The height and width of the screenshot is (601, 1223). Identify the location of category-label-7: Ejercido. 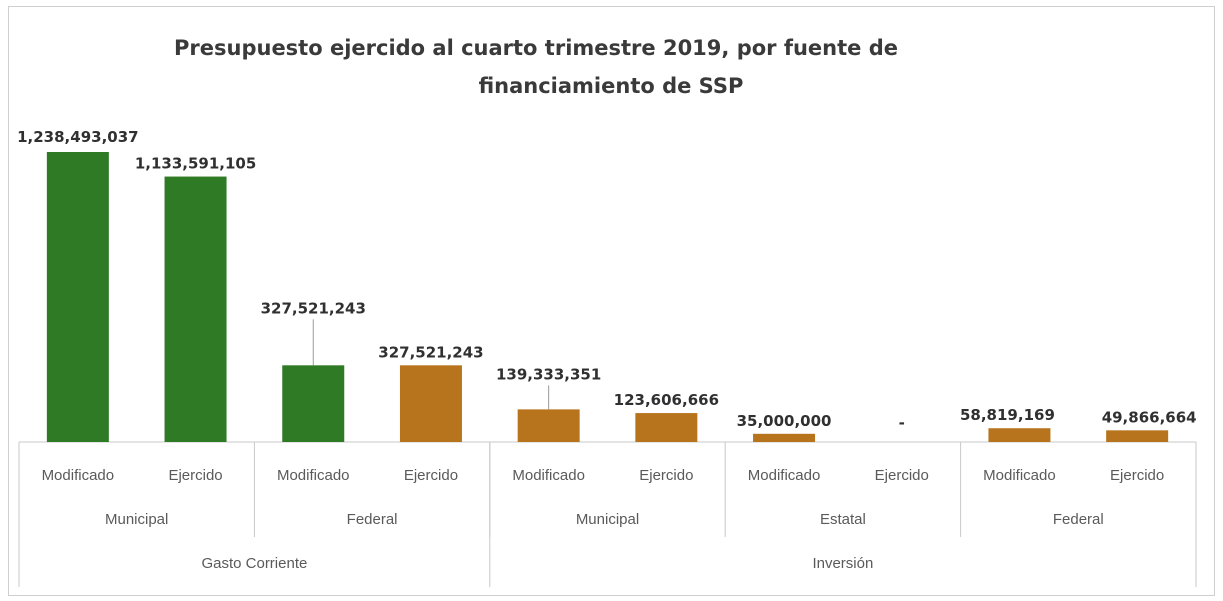
(902, 475).